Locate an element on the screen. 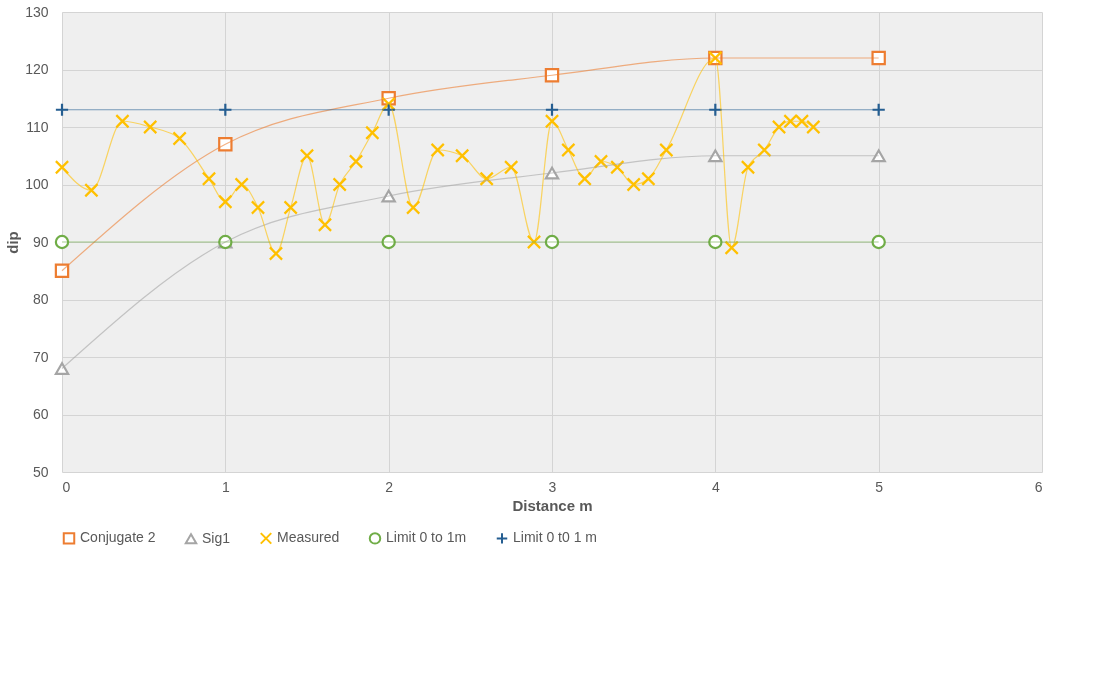  legend-label: Measured is located at coordinates (308, 537).